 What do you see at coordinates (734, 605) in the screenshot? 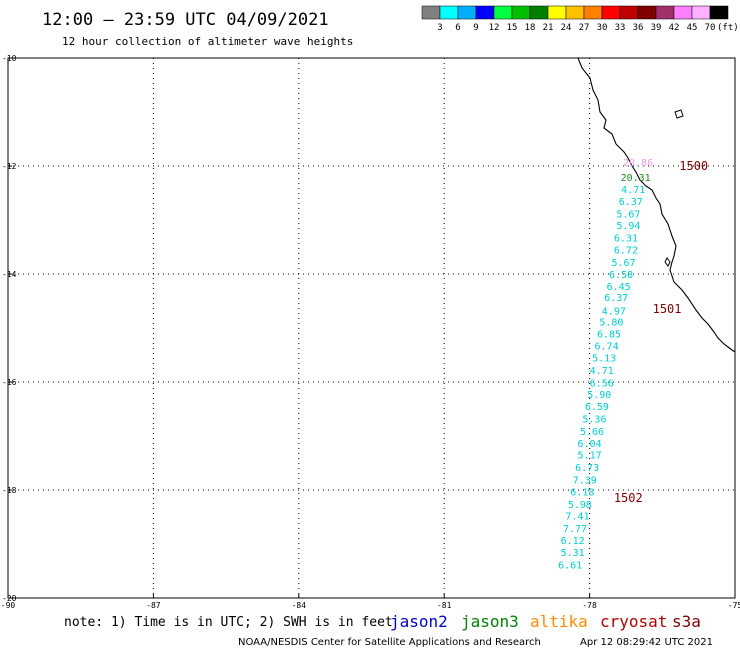
I see `x-tick-label: -75` at bounding box center [734, 605].